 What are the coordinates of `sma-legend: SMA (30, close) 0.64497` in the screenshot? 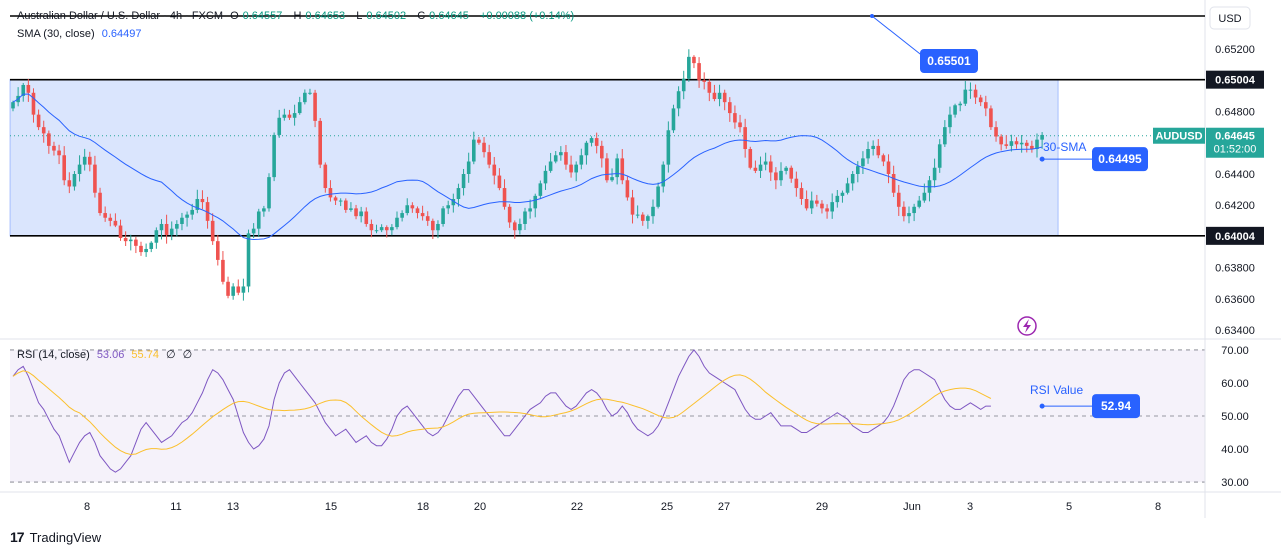 It's located at (81, 34).